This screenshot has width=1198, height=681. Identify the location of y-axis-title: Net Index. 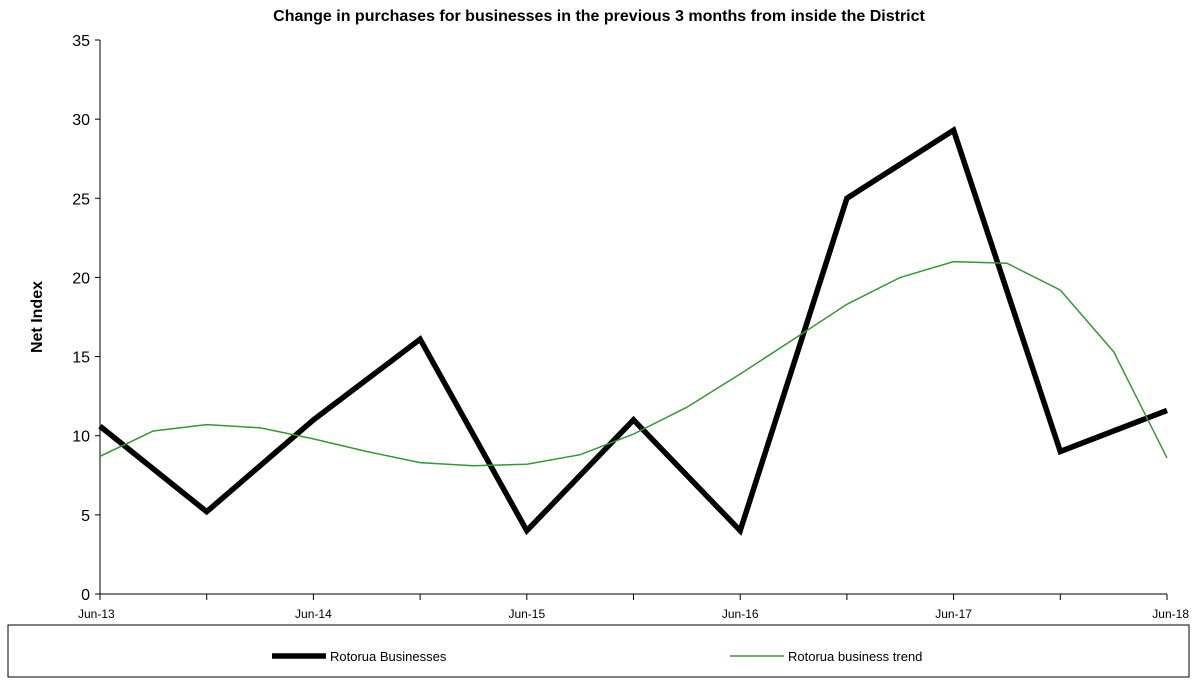
(37, 317).